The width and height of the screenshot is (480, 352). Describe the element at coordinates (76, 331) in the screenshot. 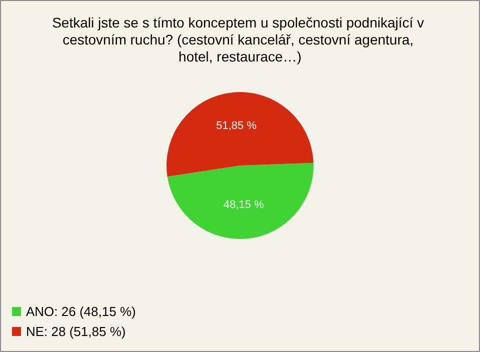

I see `legend-label: NE: 28 (51,85 %)` at that location.